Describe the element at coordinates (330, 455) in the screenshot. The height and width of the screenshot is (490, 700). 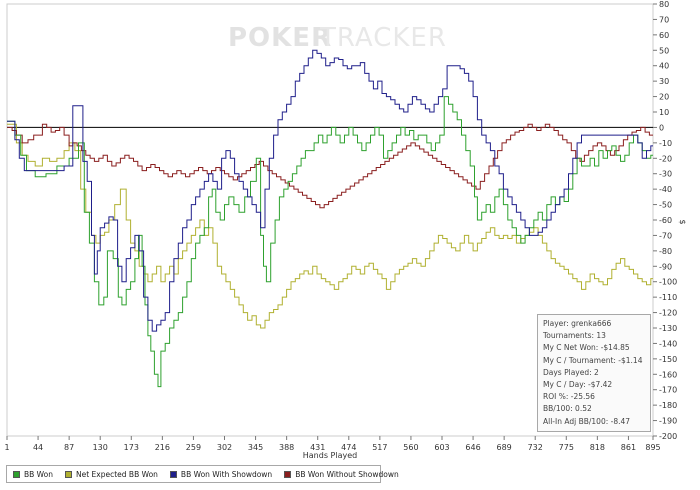
I see `x-axis-title: Hands Played` at that location.